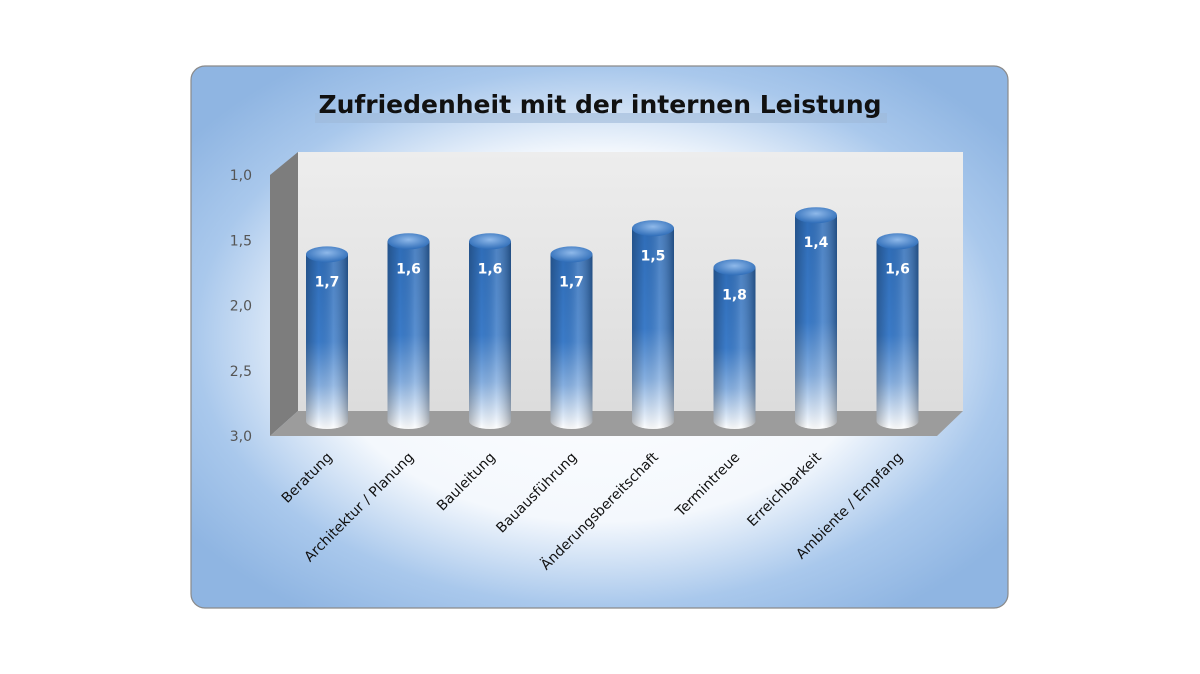 Image resolution: width=1200 pixels, height=674 pixels. What do you see at coordinates (241, 241) in the screenshot?
I see `y-tick-label: 1,5` at bounding box center [241, 241].